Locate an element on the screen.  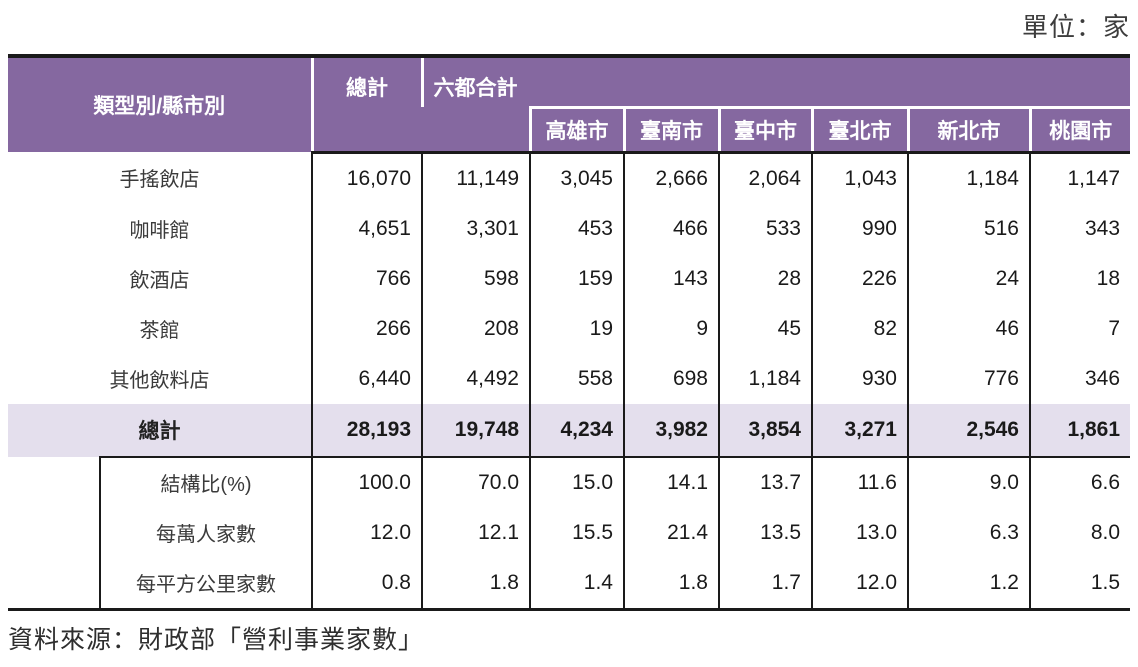
cell-value: 3,271 is located at coordinates (859, 430).